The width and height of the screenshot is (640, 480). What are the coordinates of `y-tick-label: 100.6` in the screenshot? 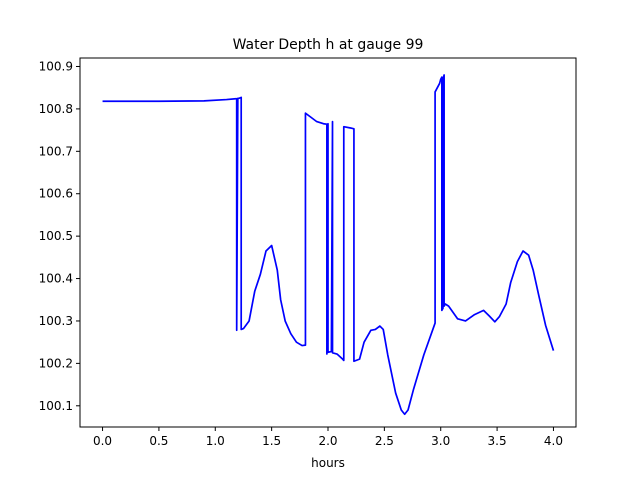 It's located at (56, 194).